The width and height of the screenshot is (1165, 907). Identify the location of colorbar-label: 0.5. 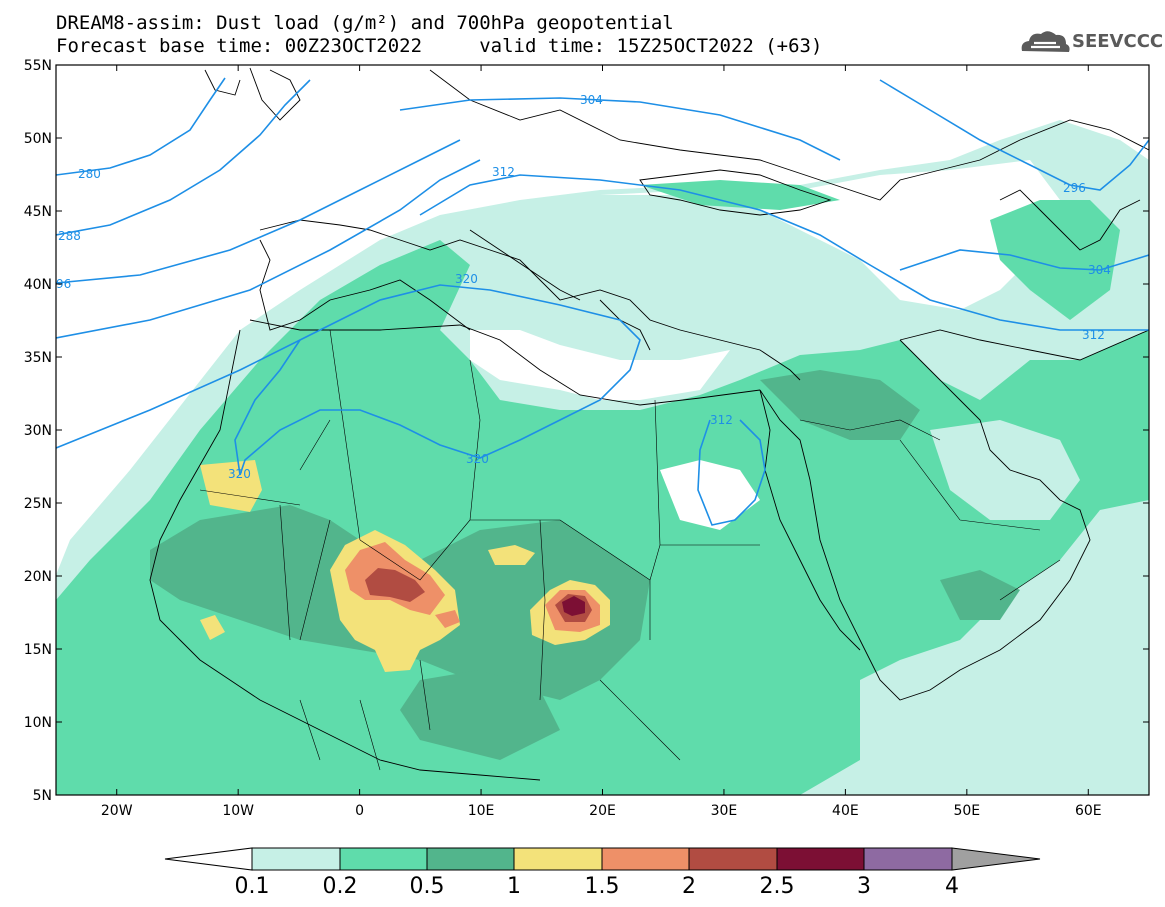
(427, 886).